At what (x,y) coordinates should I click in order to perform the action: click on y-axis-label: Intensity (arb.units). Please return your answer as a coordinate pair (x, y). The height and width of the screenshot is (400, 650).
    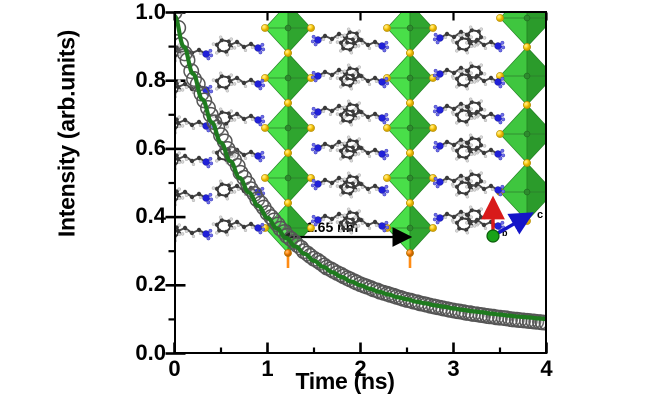
    Looking at the image, I should click on (66, 133).